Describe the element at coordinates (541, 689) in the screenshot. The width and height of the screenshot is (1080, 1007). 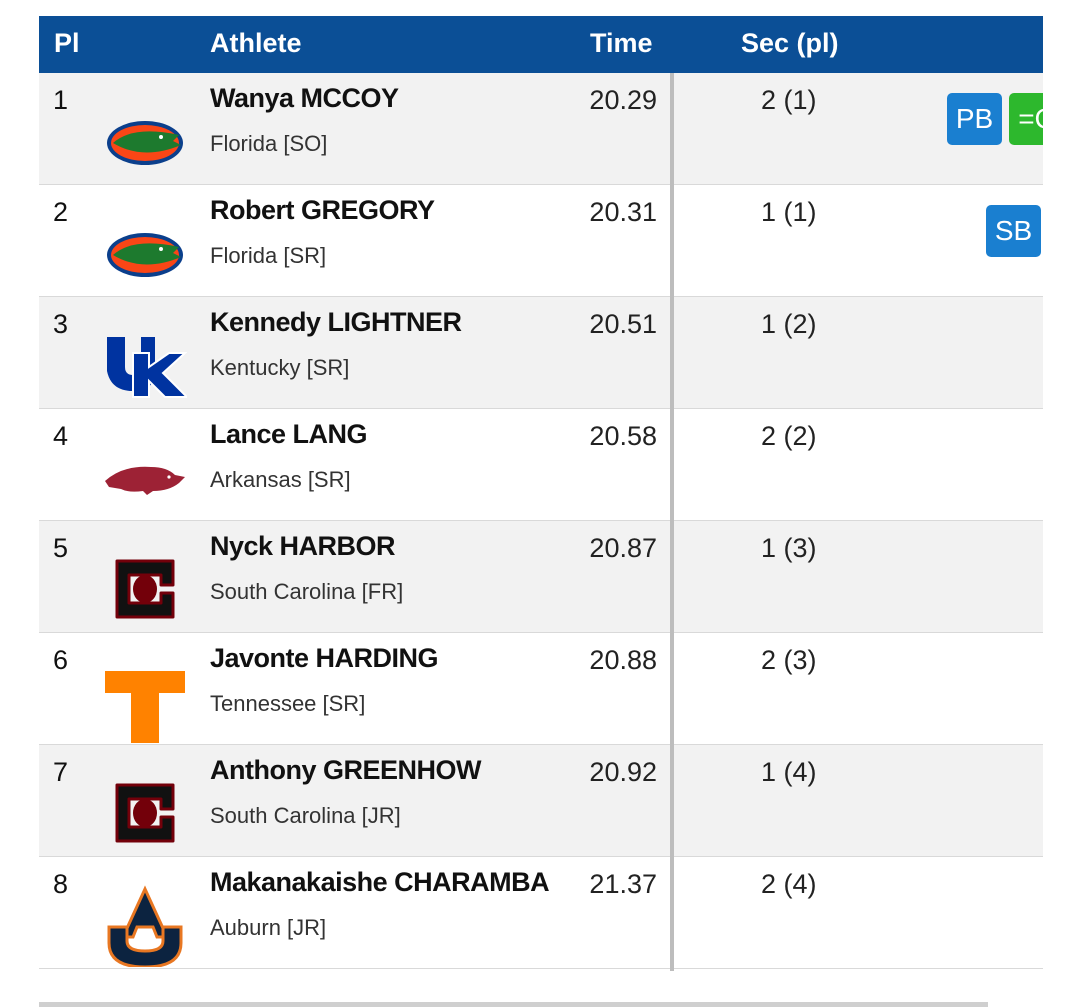
I see `result-row: 6 Javonte HARDING Tennessee [SR] 20.88 2 (3)` at that location.